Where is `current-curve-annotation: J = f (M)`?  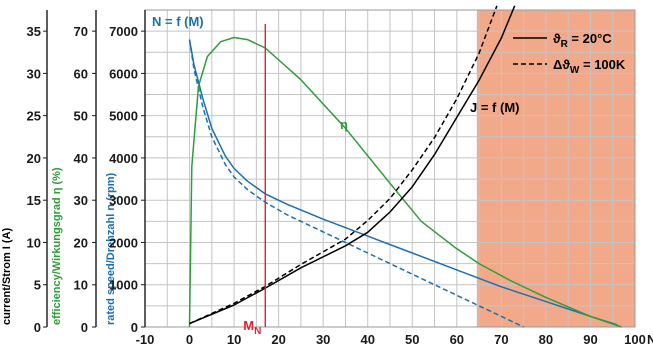
current-curve-annotation: J = f (M) is located at coordinates (494, 107).